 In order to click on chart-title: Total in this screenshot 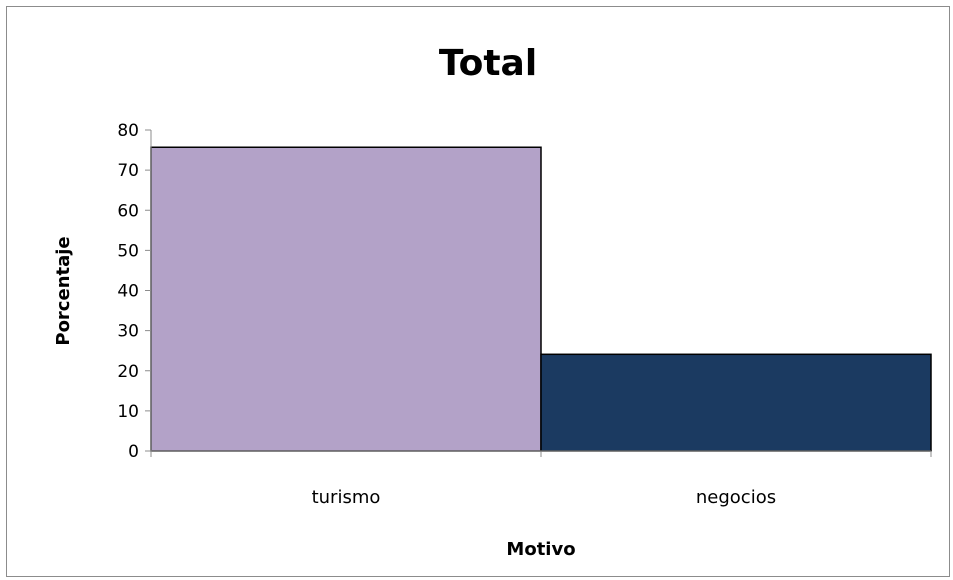, I will do `click(488, 63)`.